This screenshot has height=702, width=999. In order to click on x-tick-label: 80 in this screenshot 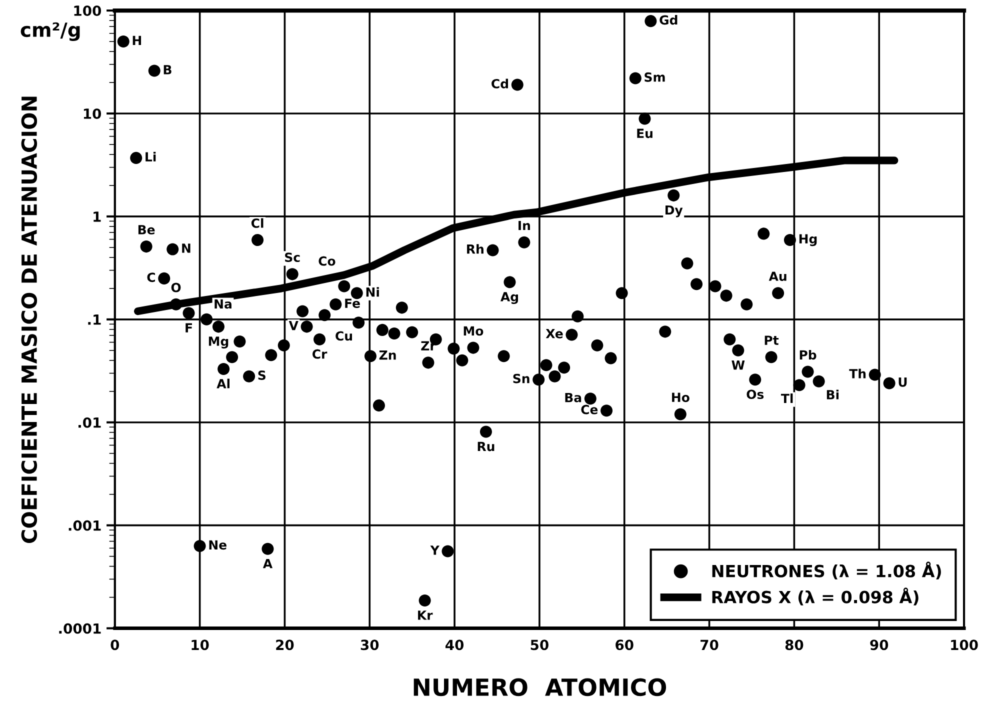, I will do `click(794, 645)`.